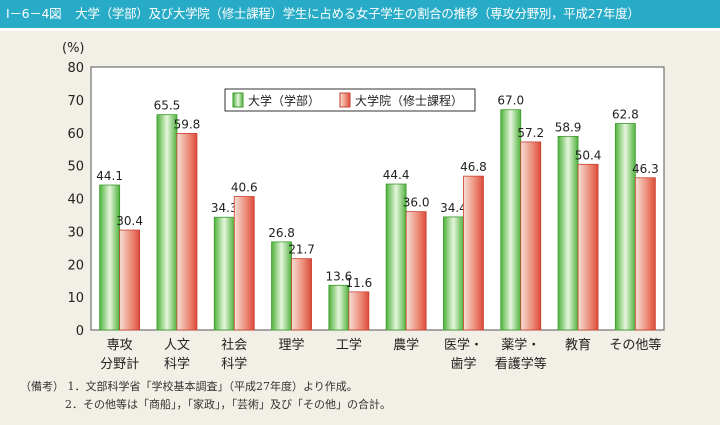  I want to click on data-label: 67.0, so click(510, 101).